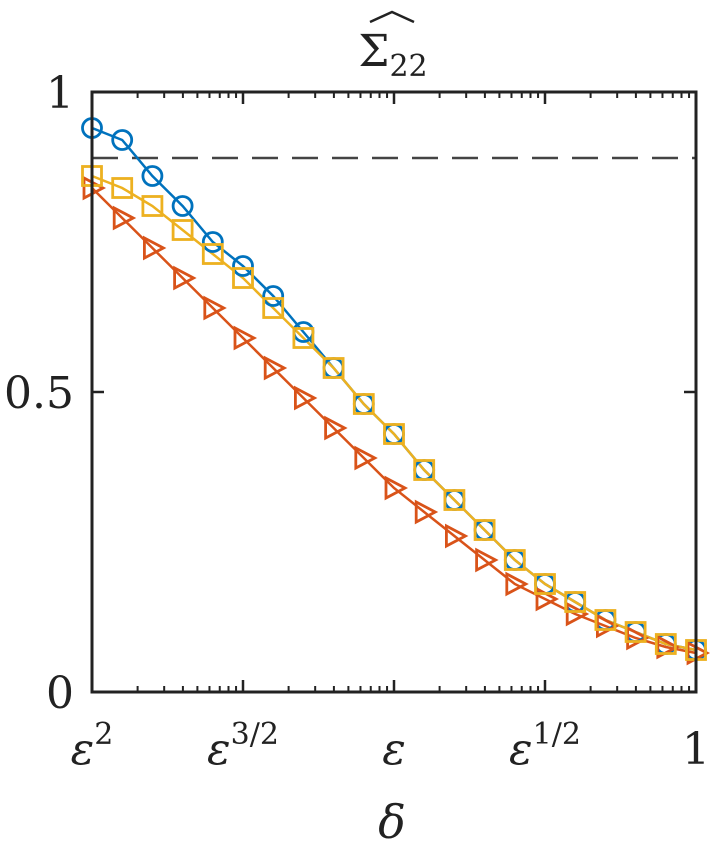  I want to click on x-tick-label-base: 1, so click(696, 749).